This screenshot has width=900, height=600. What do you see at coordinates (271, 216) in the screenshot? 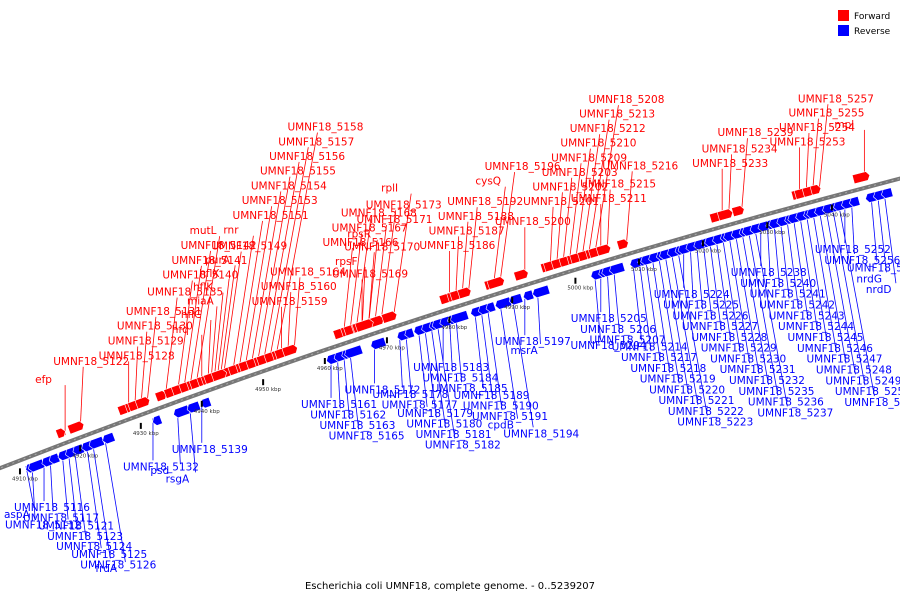
I see `forward-gene-label: UMNF18_5151` at bounding box center [271, 216].